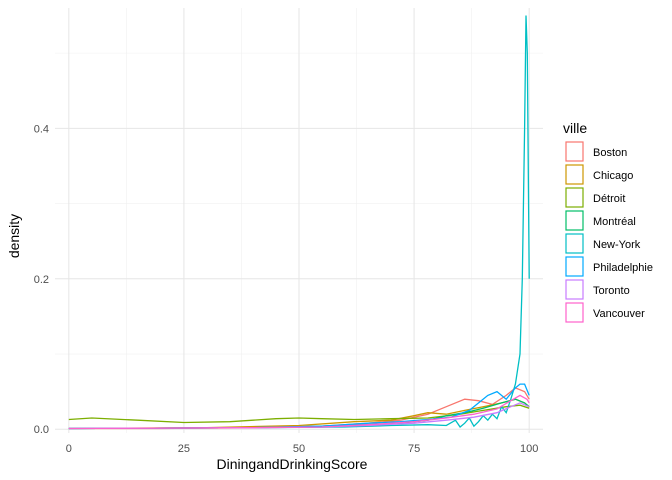  What do you see at coordinates (299, 449) in the screenshot?
I see `x-tick-label: 50` at bounding box center [299, 449].